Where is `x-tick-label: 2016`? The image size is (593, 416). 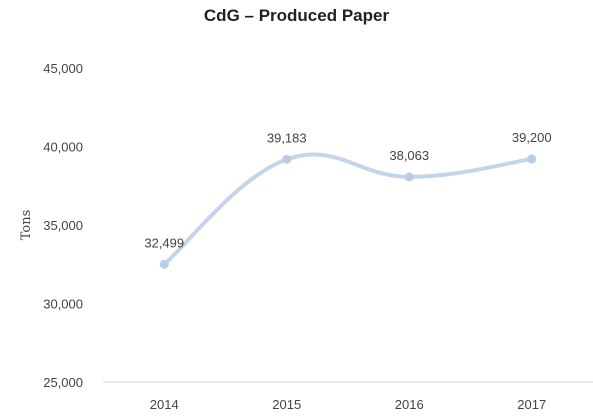
x-tick-label: 2016 is located at coordinates (409, 404).